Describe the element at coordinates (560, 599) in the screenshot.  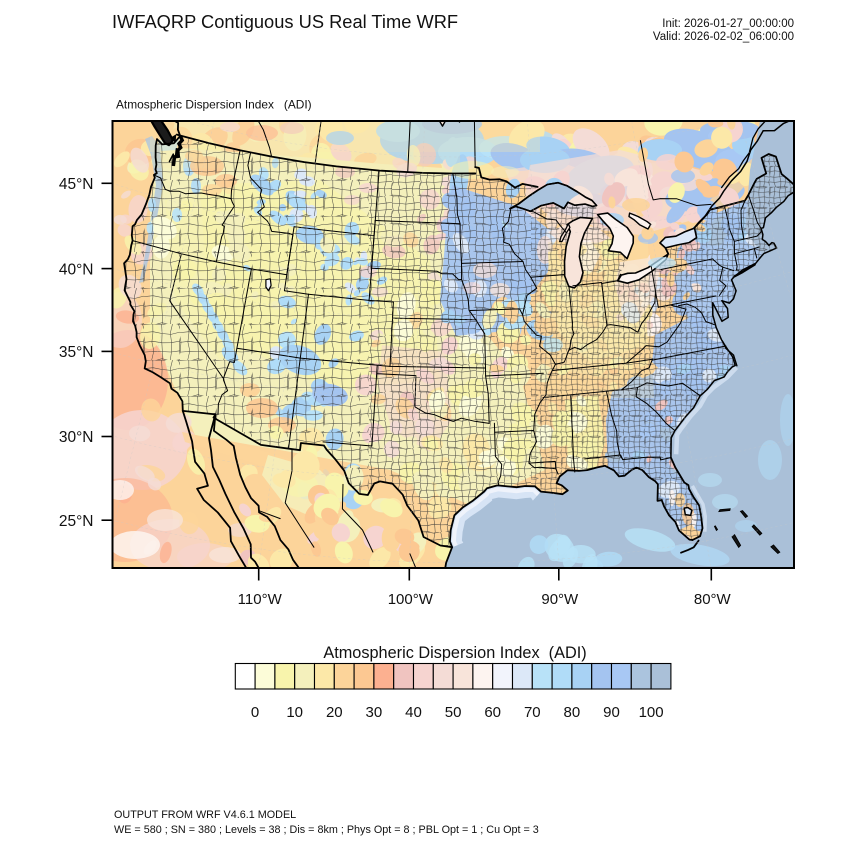
I see `svg-text: 90°W` at that location.